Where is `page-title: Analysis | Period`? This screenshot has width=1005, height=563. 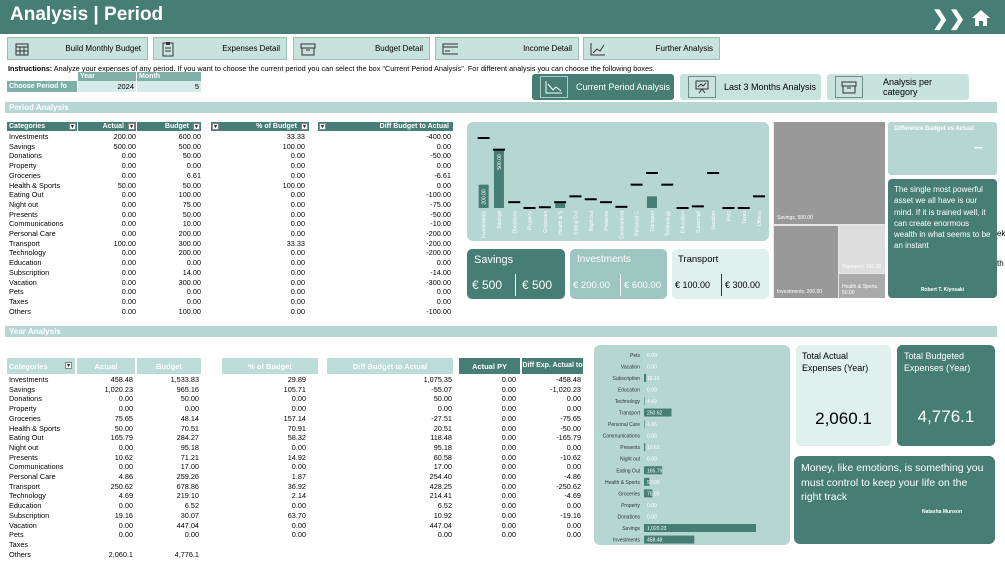
page-title: Analysis | Period is located at coordinates (87, 14).